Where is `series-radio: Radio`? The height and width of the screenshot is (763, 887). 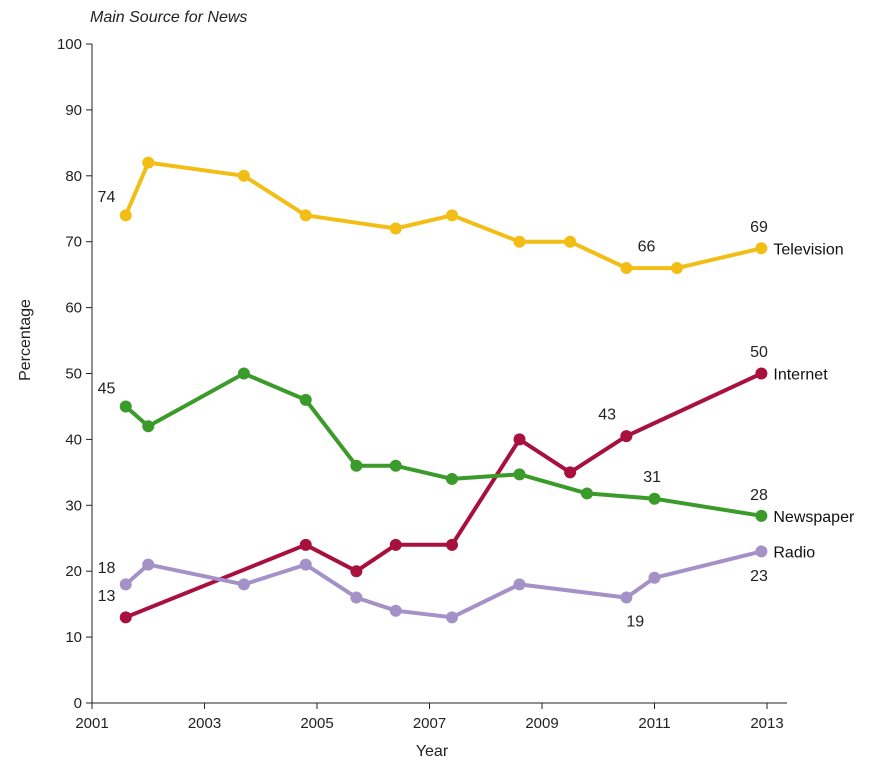
series-radio: Radio is located at coordinates (467, 584).